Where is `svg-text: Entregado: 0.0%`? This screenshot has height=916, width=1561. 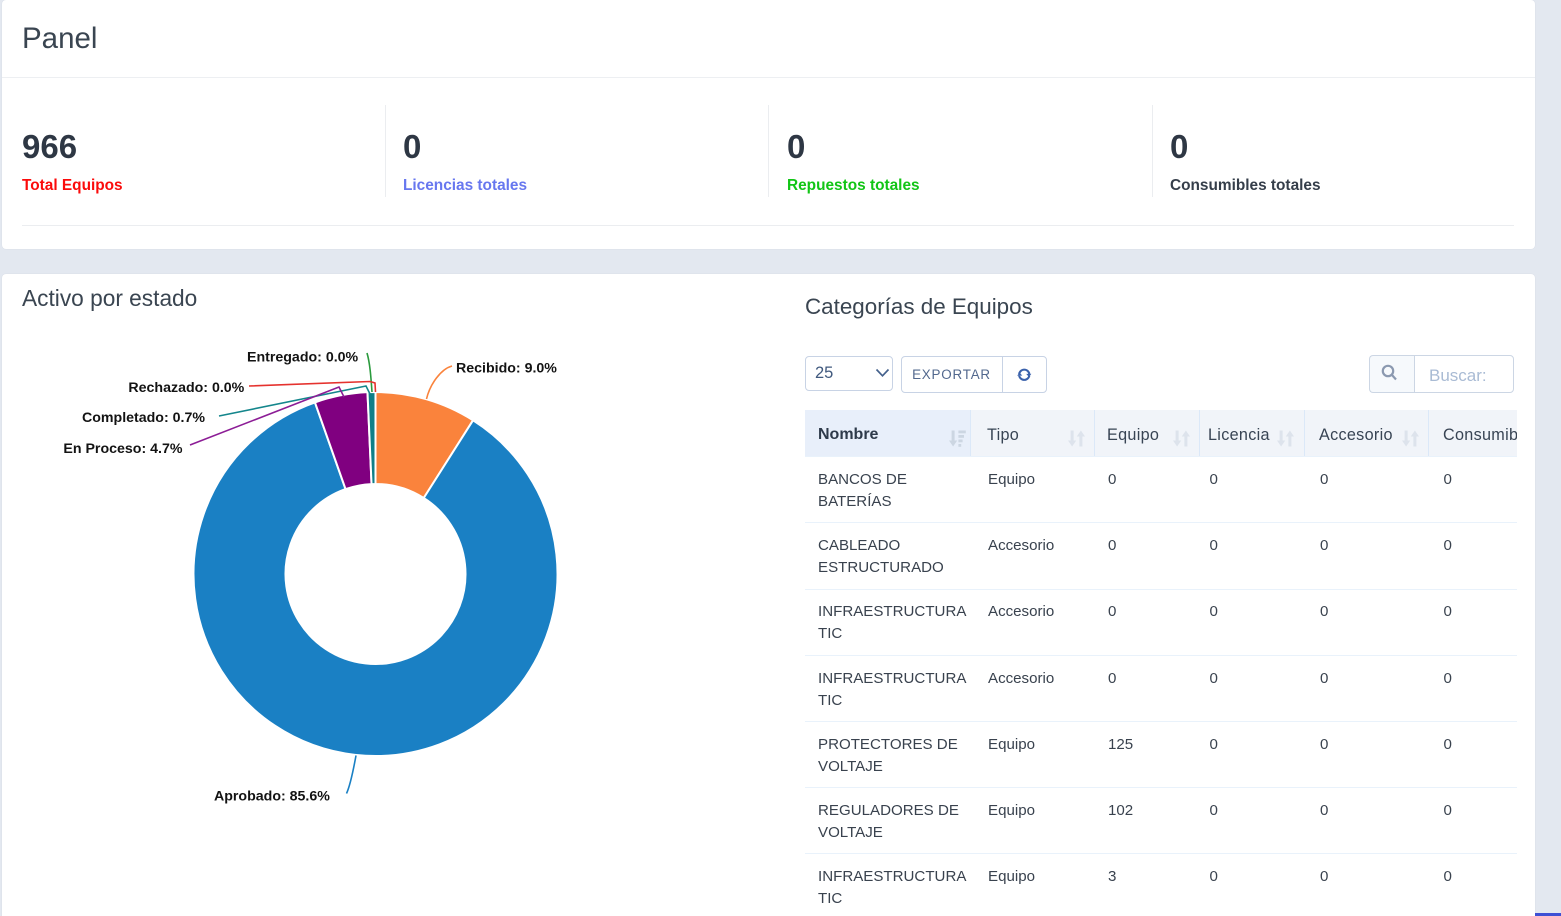
svg-text: Entregado: 0.0% is located at coordinates (303, 358).